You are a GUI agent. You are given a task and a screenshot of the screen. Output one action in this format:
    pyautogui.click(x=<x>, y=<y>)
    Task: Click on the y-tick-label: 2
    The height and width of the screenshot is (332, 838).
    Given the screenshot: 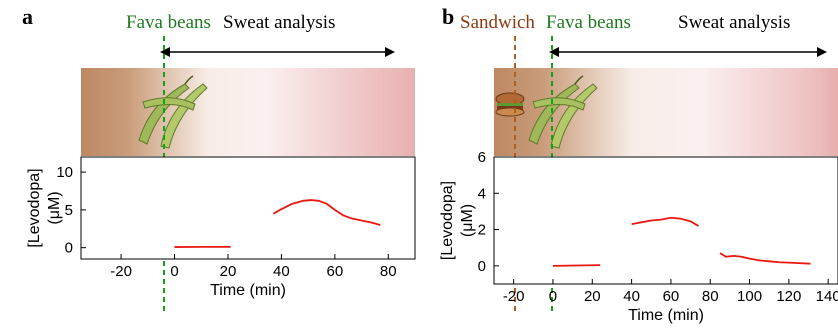 What is the action you would take?
    pyautogui.click(x=482, y=230)
    